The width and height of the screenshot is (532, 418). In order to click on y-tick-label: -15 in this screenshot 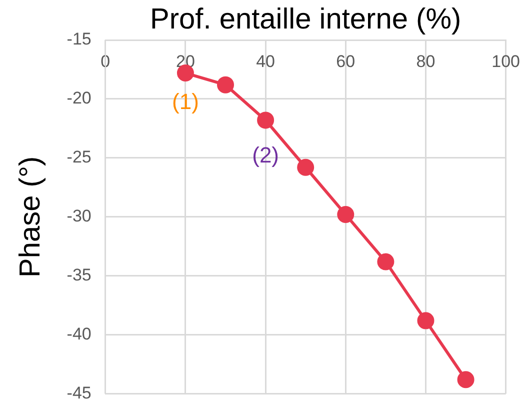, I will do `click(79, 39)`.